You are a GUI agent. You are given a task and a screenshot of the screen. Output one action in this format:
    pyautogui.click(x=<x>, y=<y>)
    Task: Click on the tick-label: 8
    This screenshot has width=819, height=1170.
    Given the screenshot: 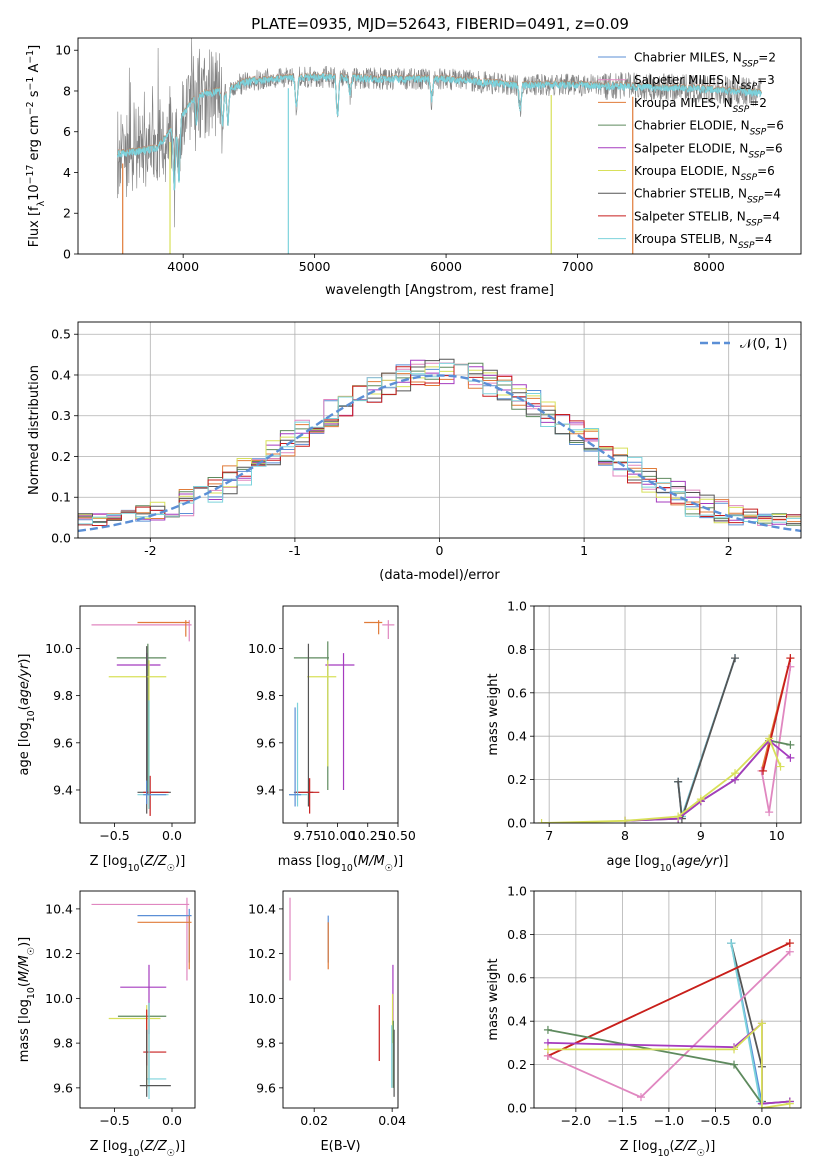 What is the action you would take?
    pyautogui.click(x=625, y=835)
    